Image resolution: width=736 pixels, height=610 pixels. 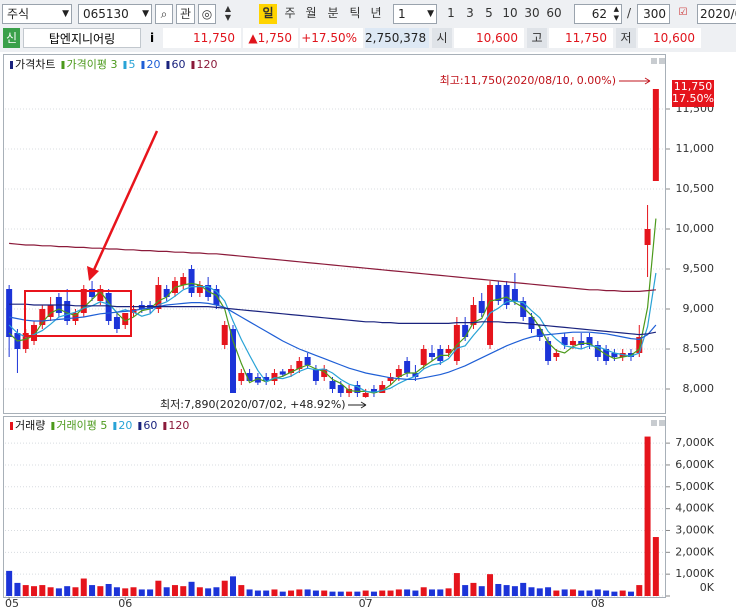 What do you see at coordinates (554, 13) in the screenshot?
I see `interval-button: 60` at bounding box center [554, 13].